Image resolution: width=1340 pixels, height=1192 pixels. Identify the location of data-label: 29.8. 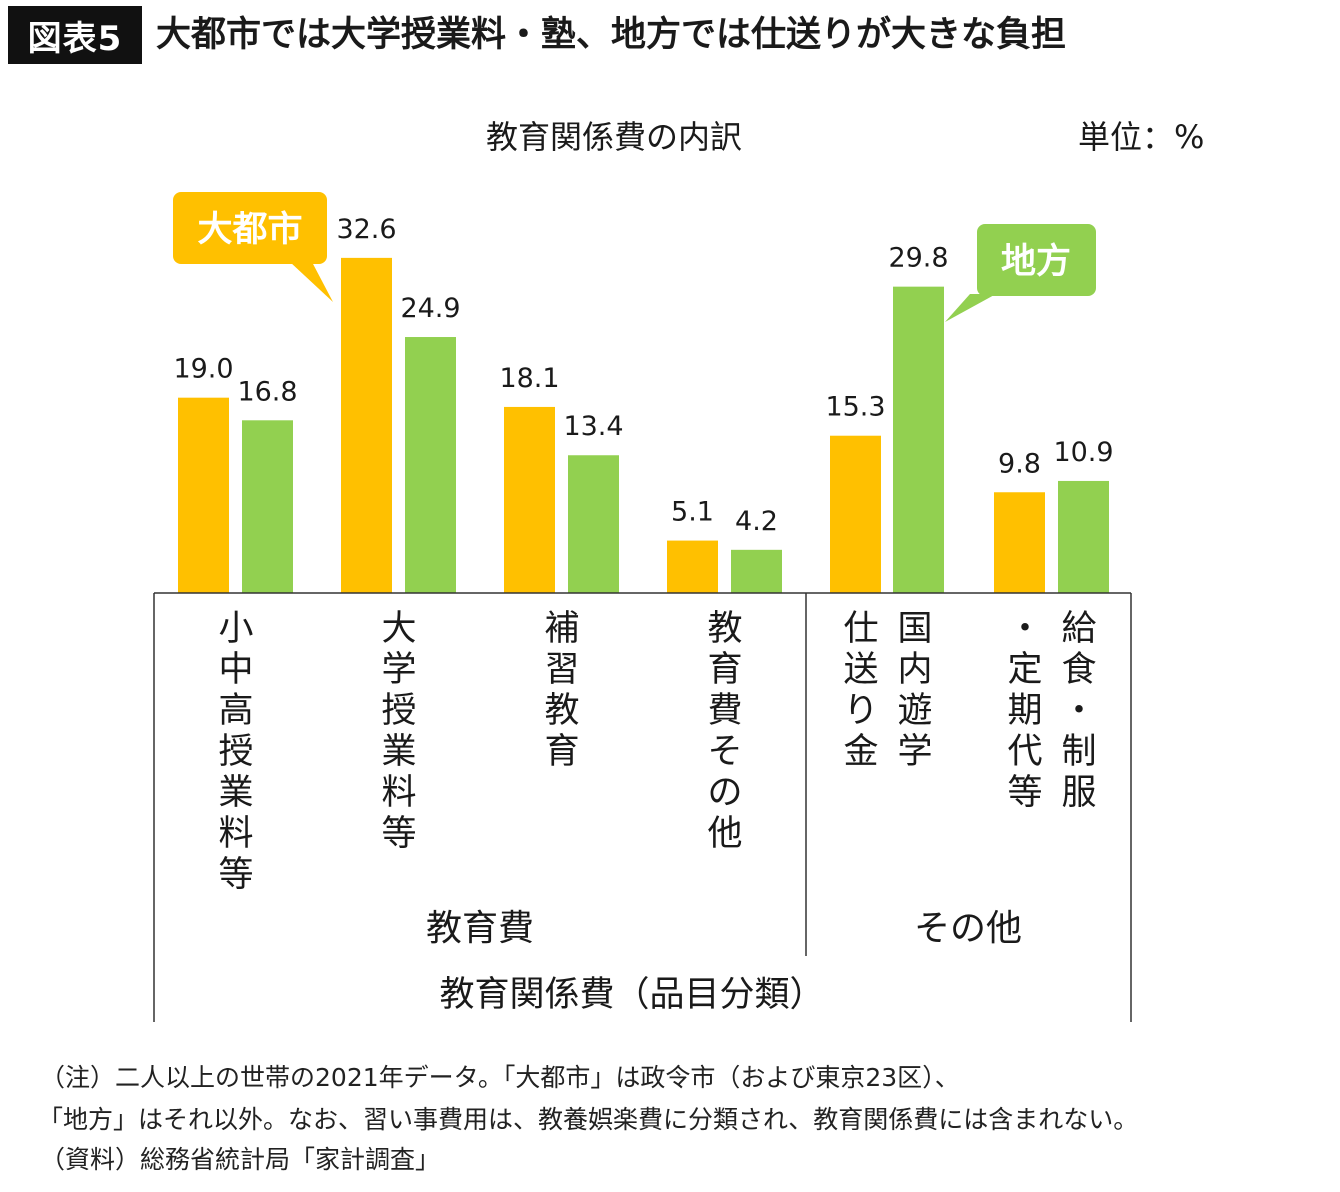
(918, 258).